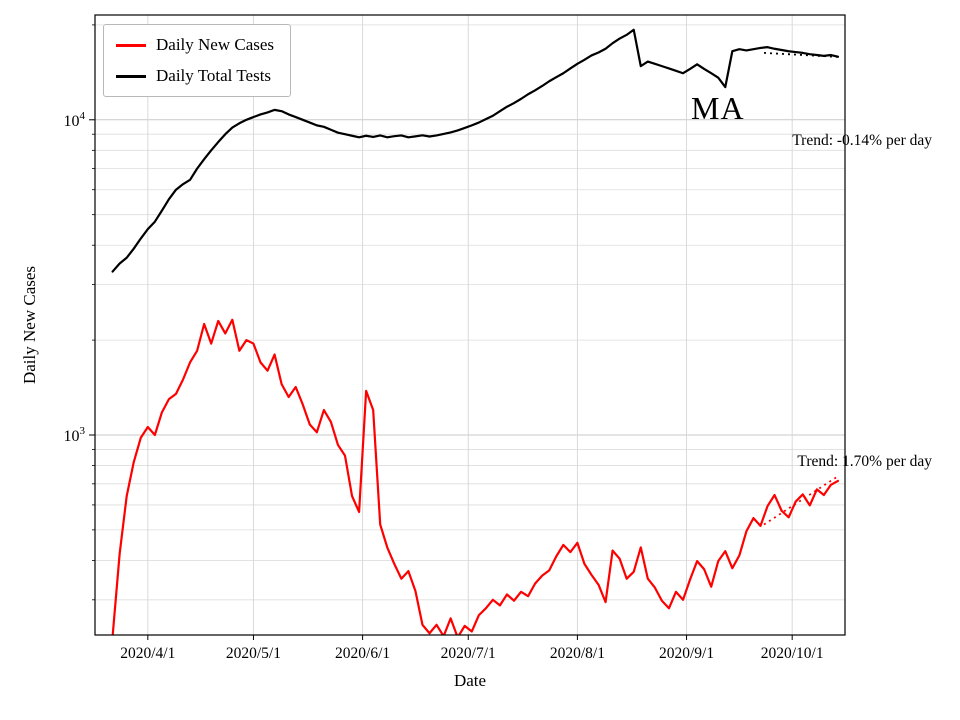 The height and width of the screenshot is (720, 960). What do you see at coordinates (686, 653) in the screenshot?
I see `x-tick-label: 2020/9/1` at bounding box center [686, 653].